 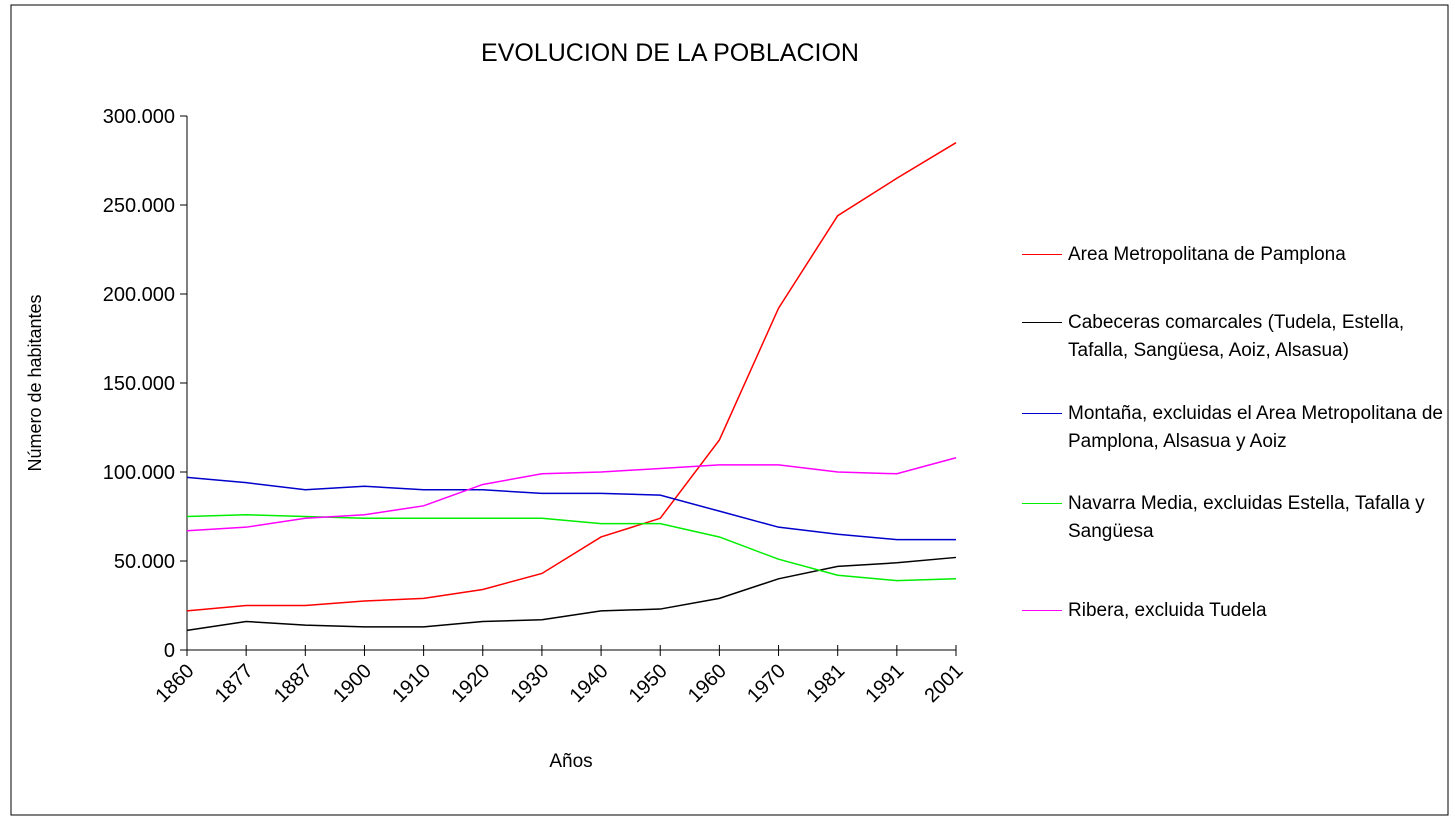 What do you see at coordinates (589, 683) in the screenshot?
I see `x-tick-label: 1940` at bounding box center [589, 683].